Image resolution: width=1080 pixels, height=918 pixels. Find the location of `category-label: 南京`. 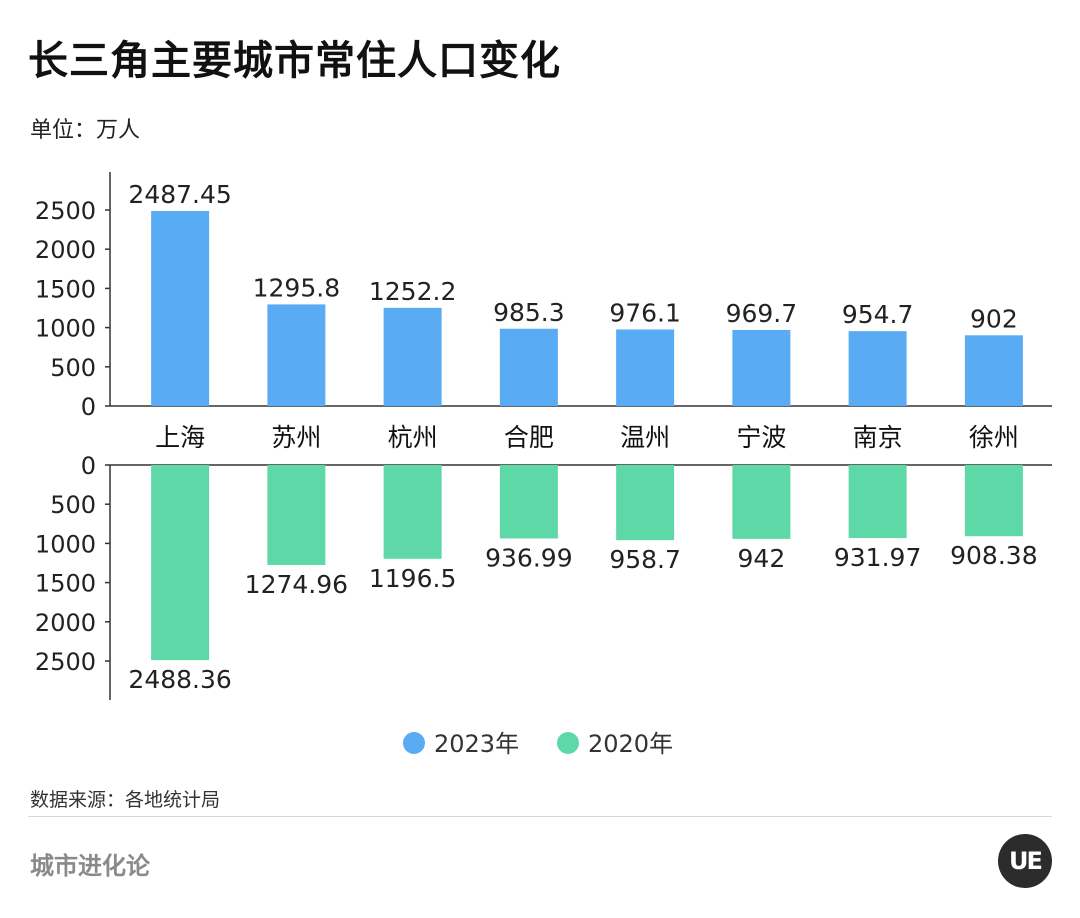

category-label: 南京 is located at coordinates (878, 437).